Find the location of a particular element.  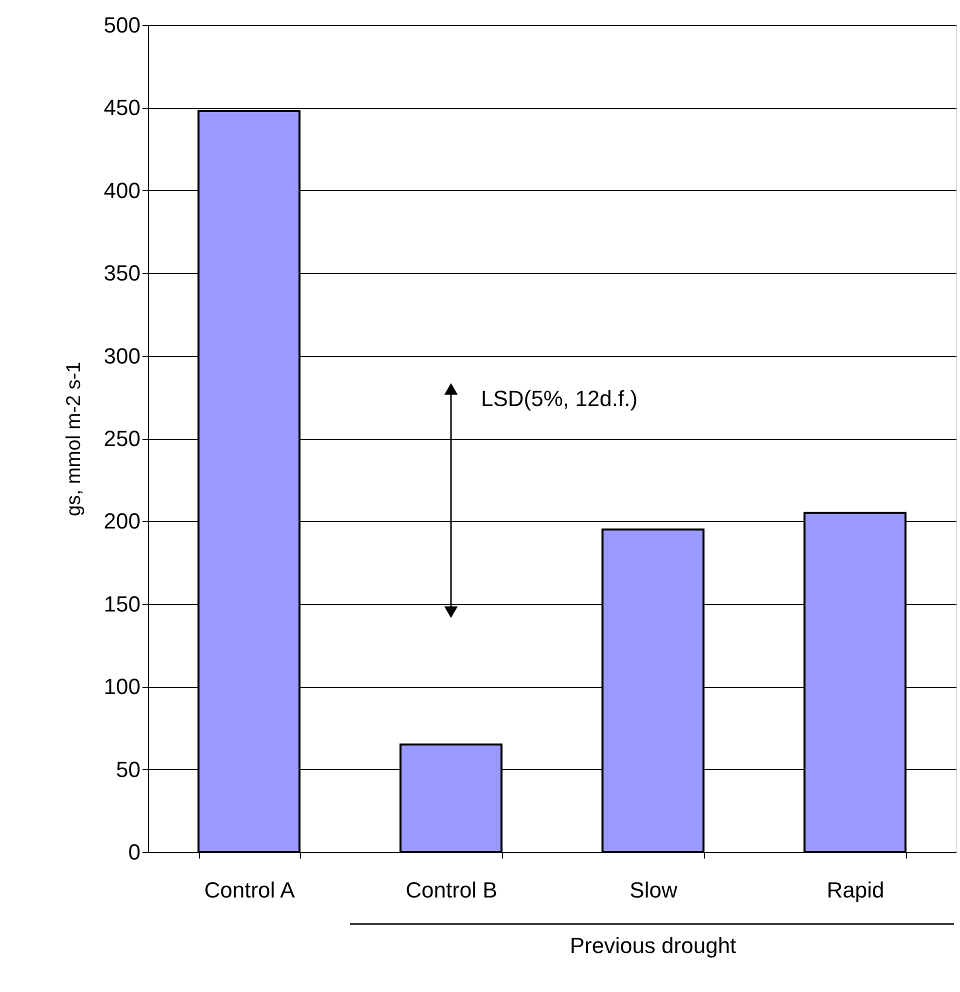

y-tick-label: 250 is located at coordinates (122, 438).